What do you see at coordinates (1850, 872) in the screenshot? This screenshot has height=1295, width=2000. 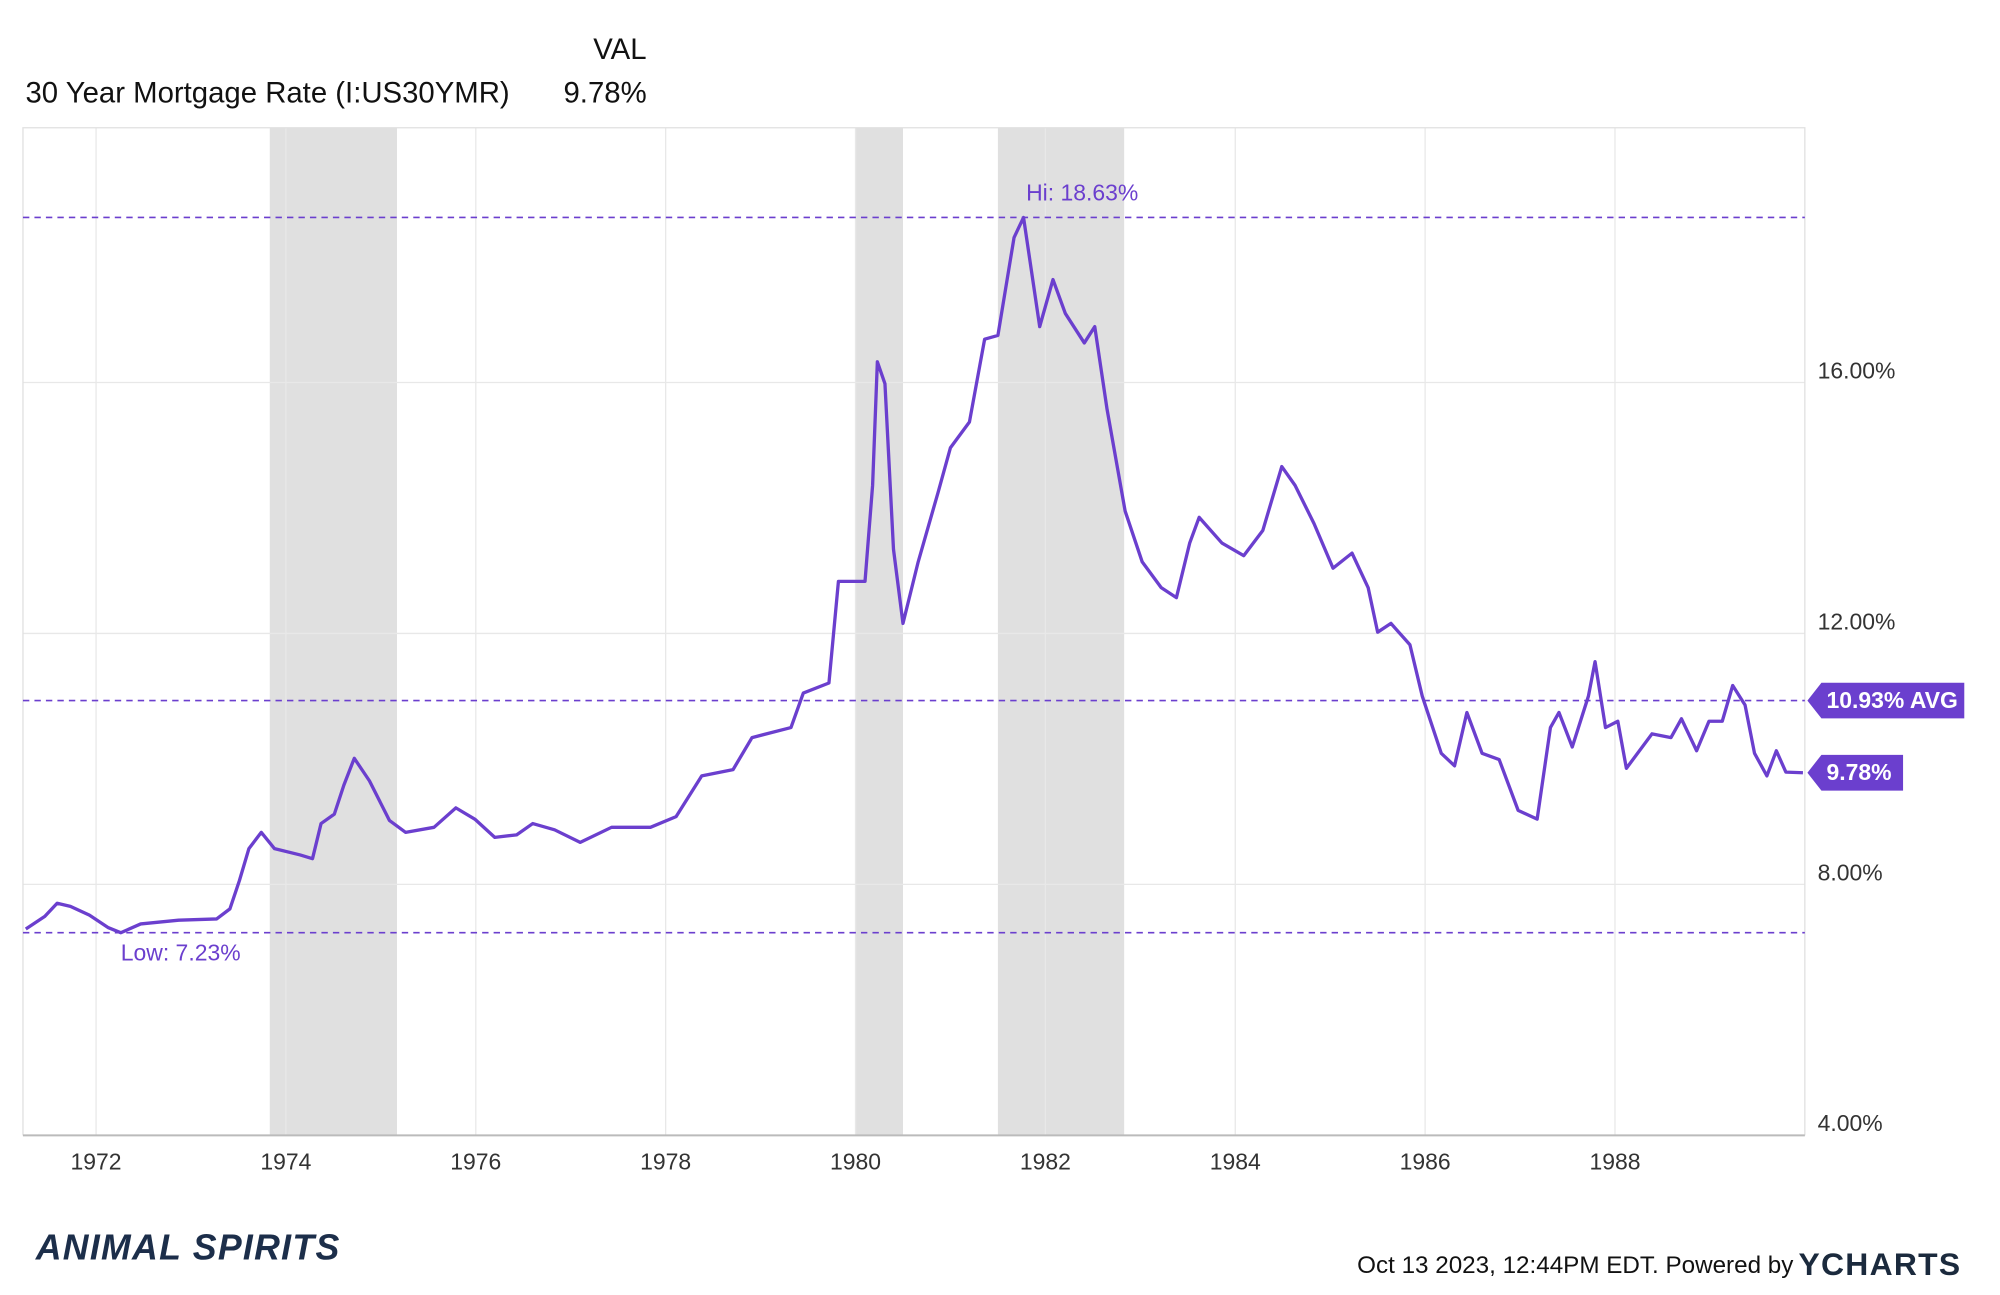 I see `y-tick-label: 8.00%` at bounding box center [1850, 872].